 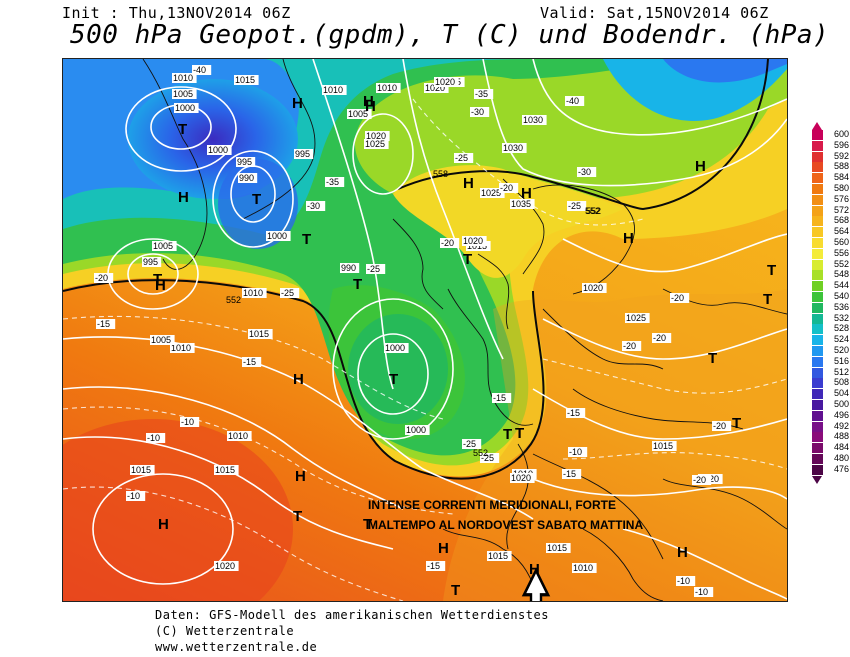 What do you see at coordinates (831, 134) in the screenshot?
I see `legend-entry: 600` at bounding box center [831, 134].